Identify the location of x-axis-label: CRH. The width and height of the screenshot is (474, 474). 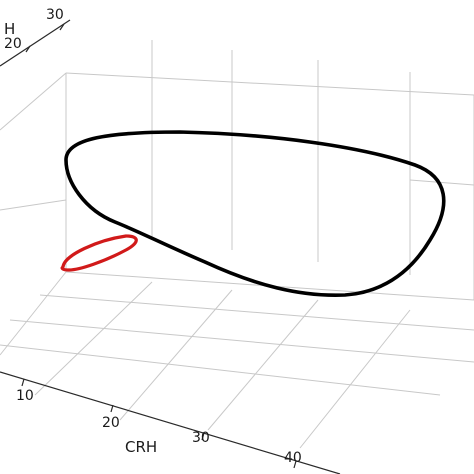
(141, 447).